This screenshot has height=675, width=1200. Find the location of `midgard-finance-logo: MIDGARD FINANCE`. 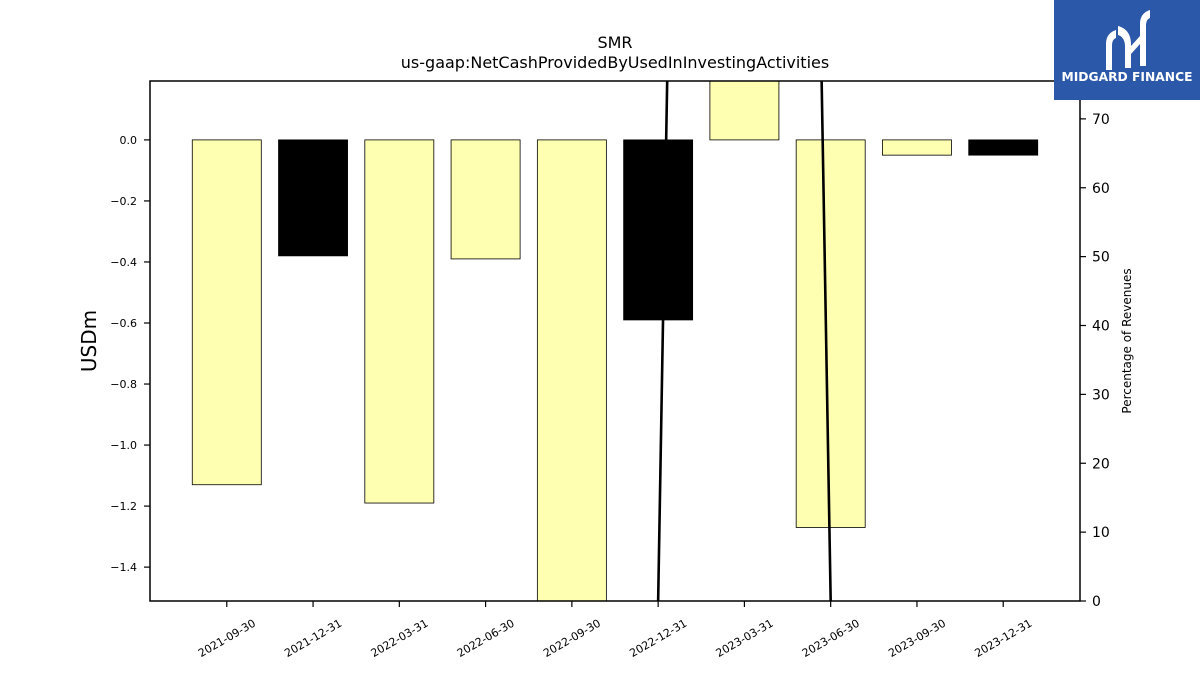

midgard-finance-logo: MIDGARD FINANCE is located at coordinates (1127, 50).